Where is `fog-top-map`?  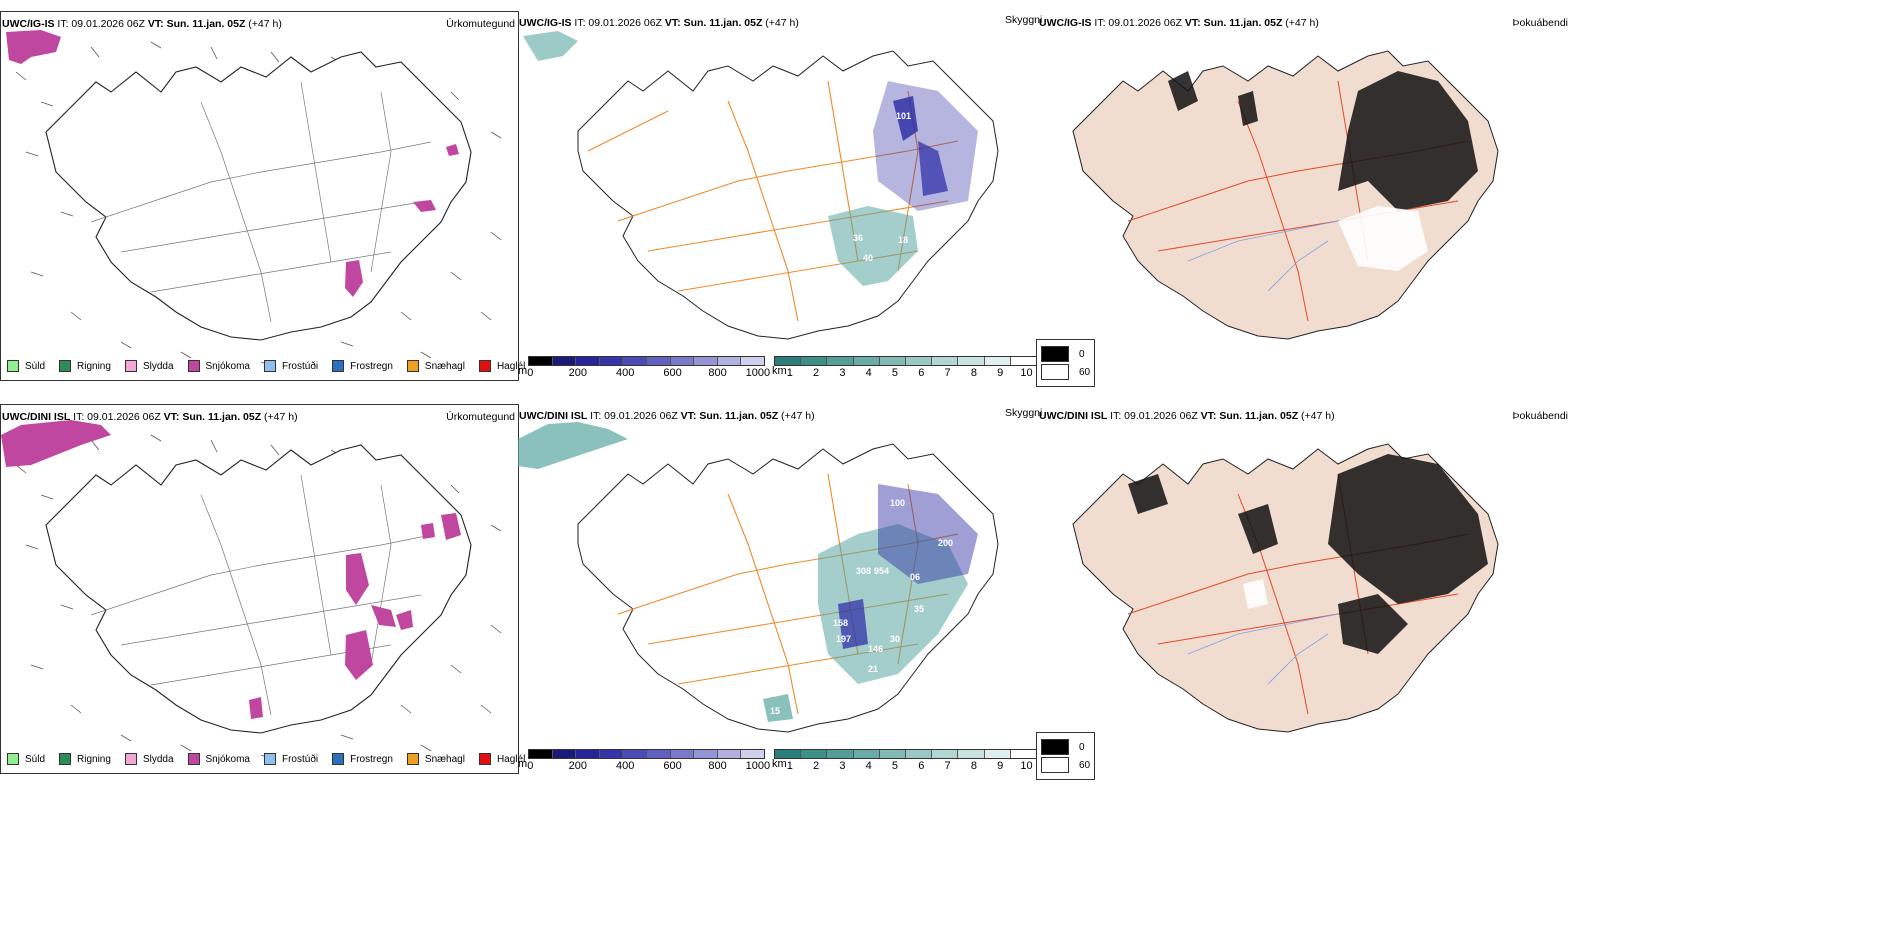
fog-top-map is located at coordinates (1285, 195).